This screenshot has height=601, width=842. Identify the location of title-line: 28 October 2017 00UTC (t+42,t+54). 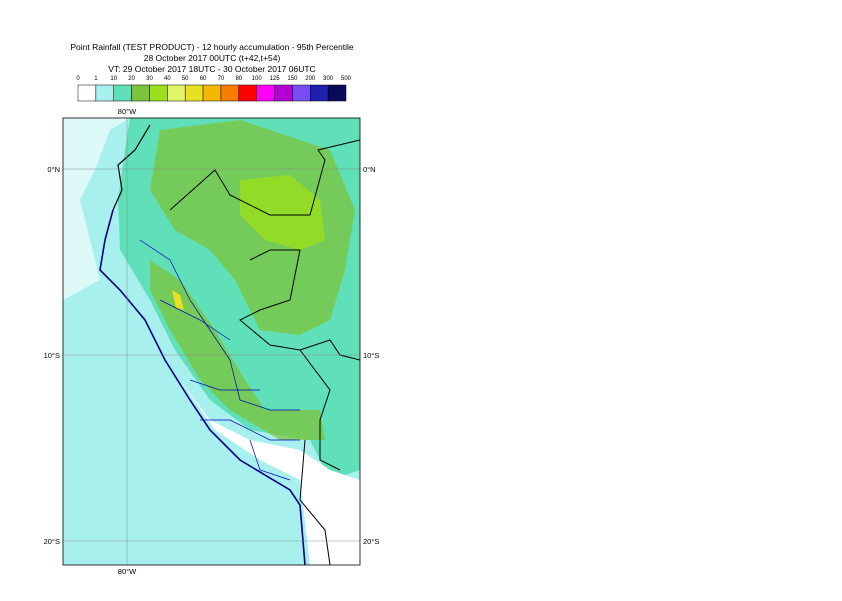
(212, 58).